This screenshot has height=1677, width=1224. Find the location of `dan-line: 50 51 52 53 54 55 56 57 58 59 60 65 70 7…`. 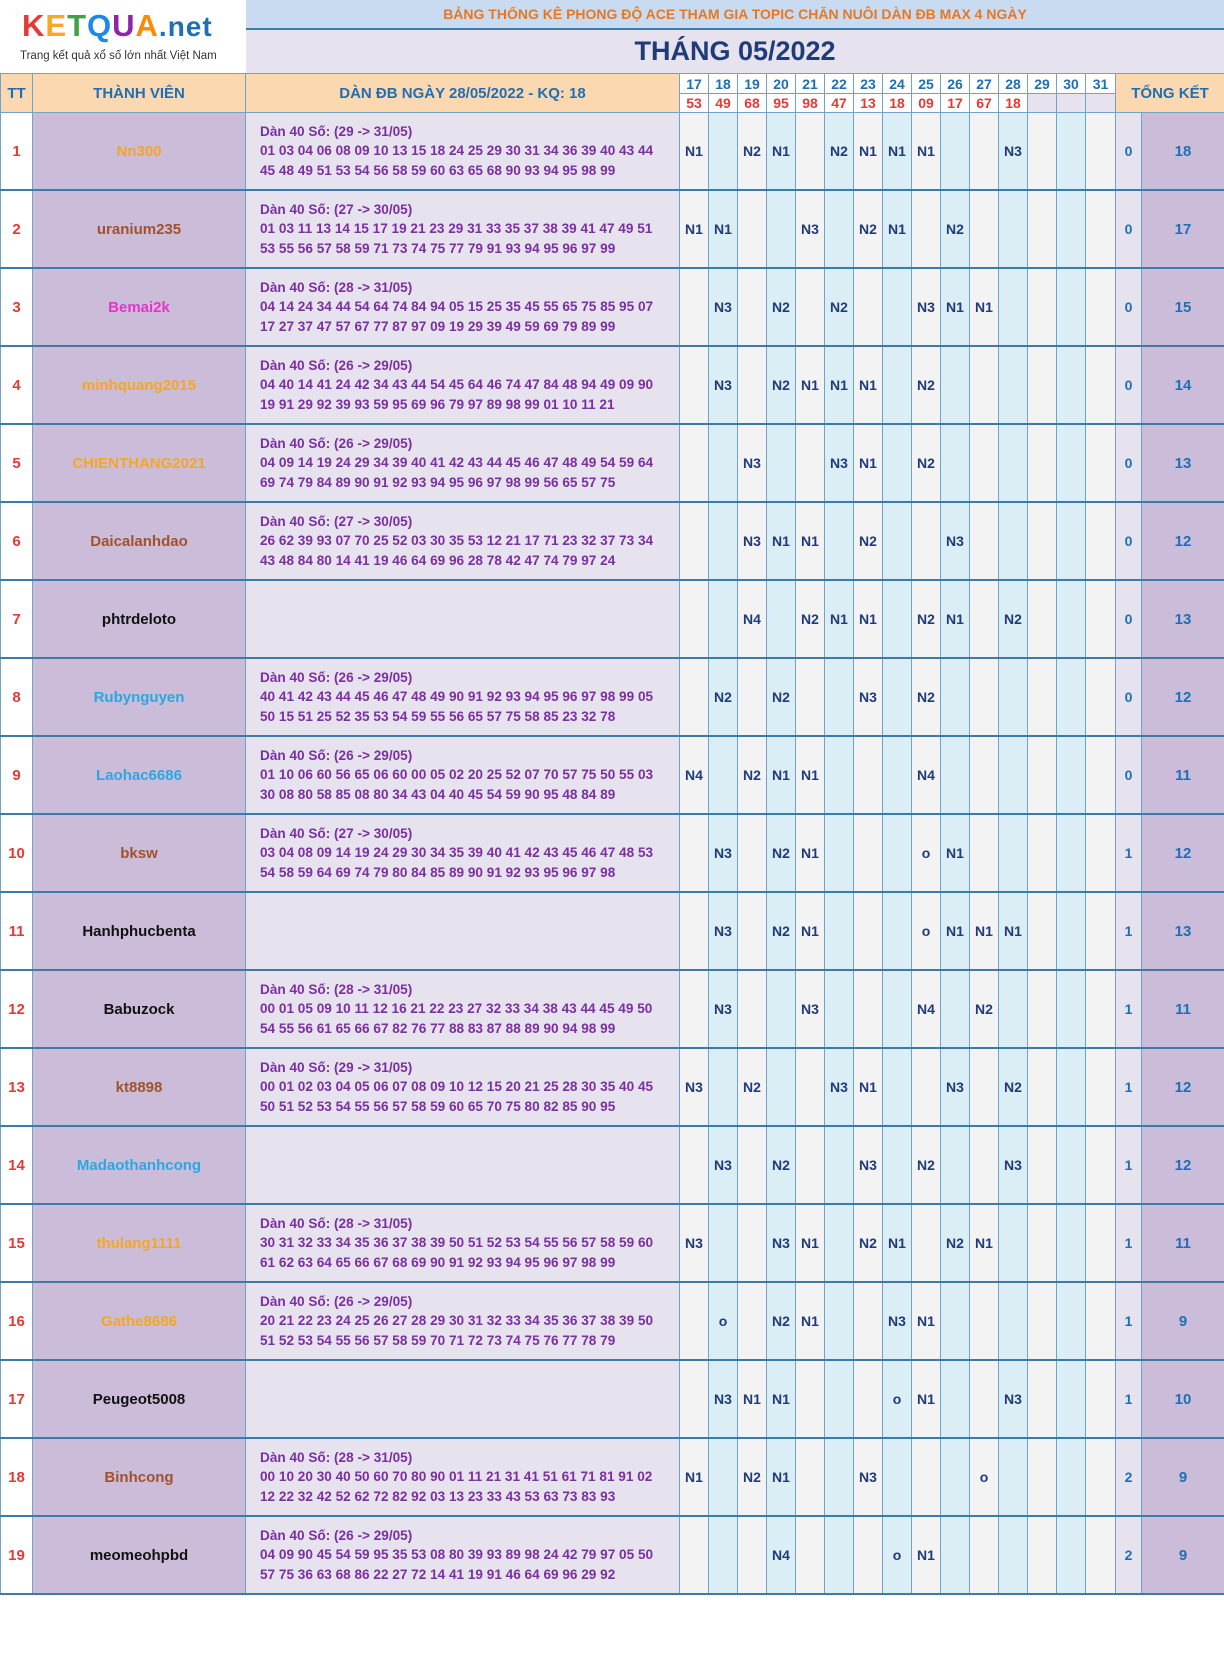

dan-line: 50 51 52 53 54 55 56 57 58 59 60 65 70 7… is located at coordinates (438, 1106).